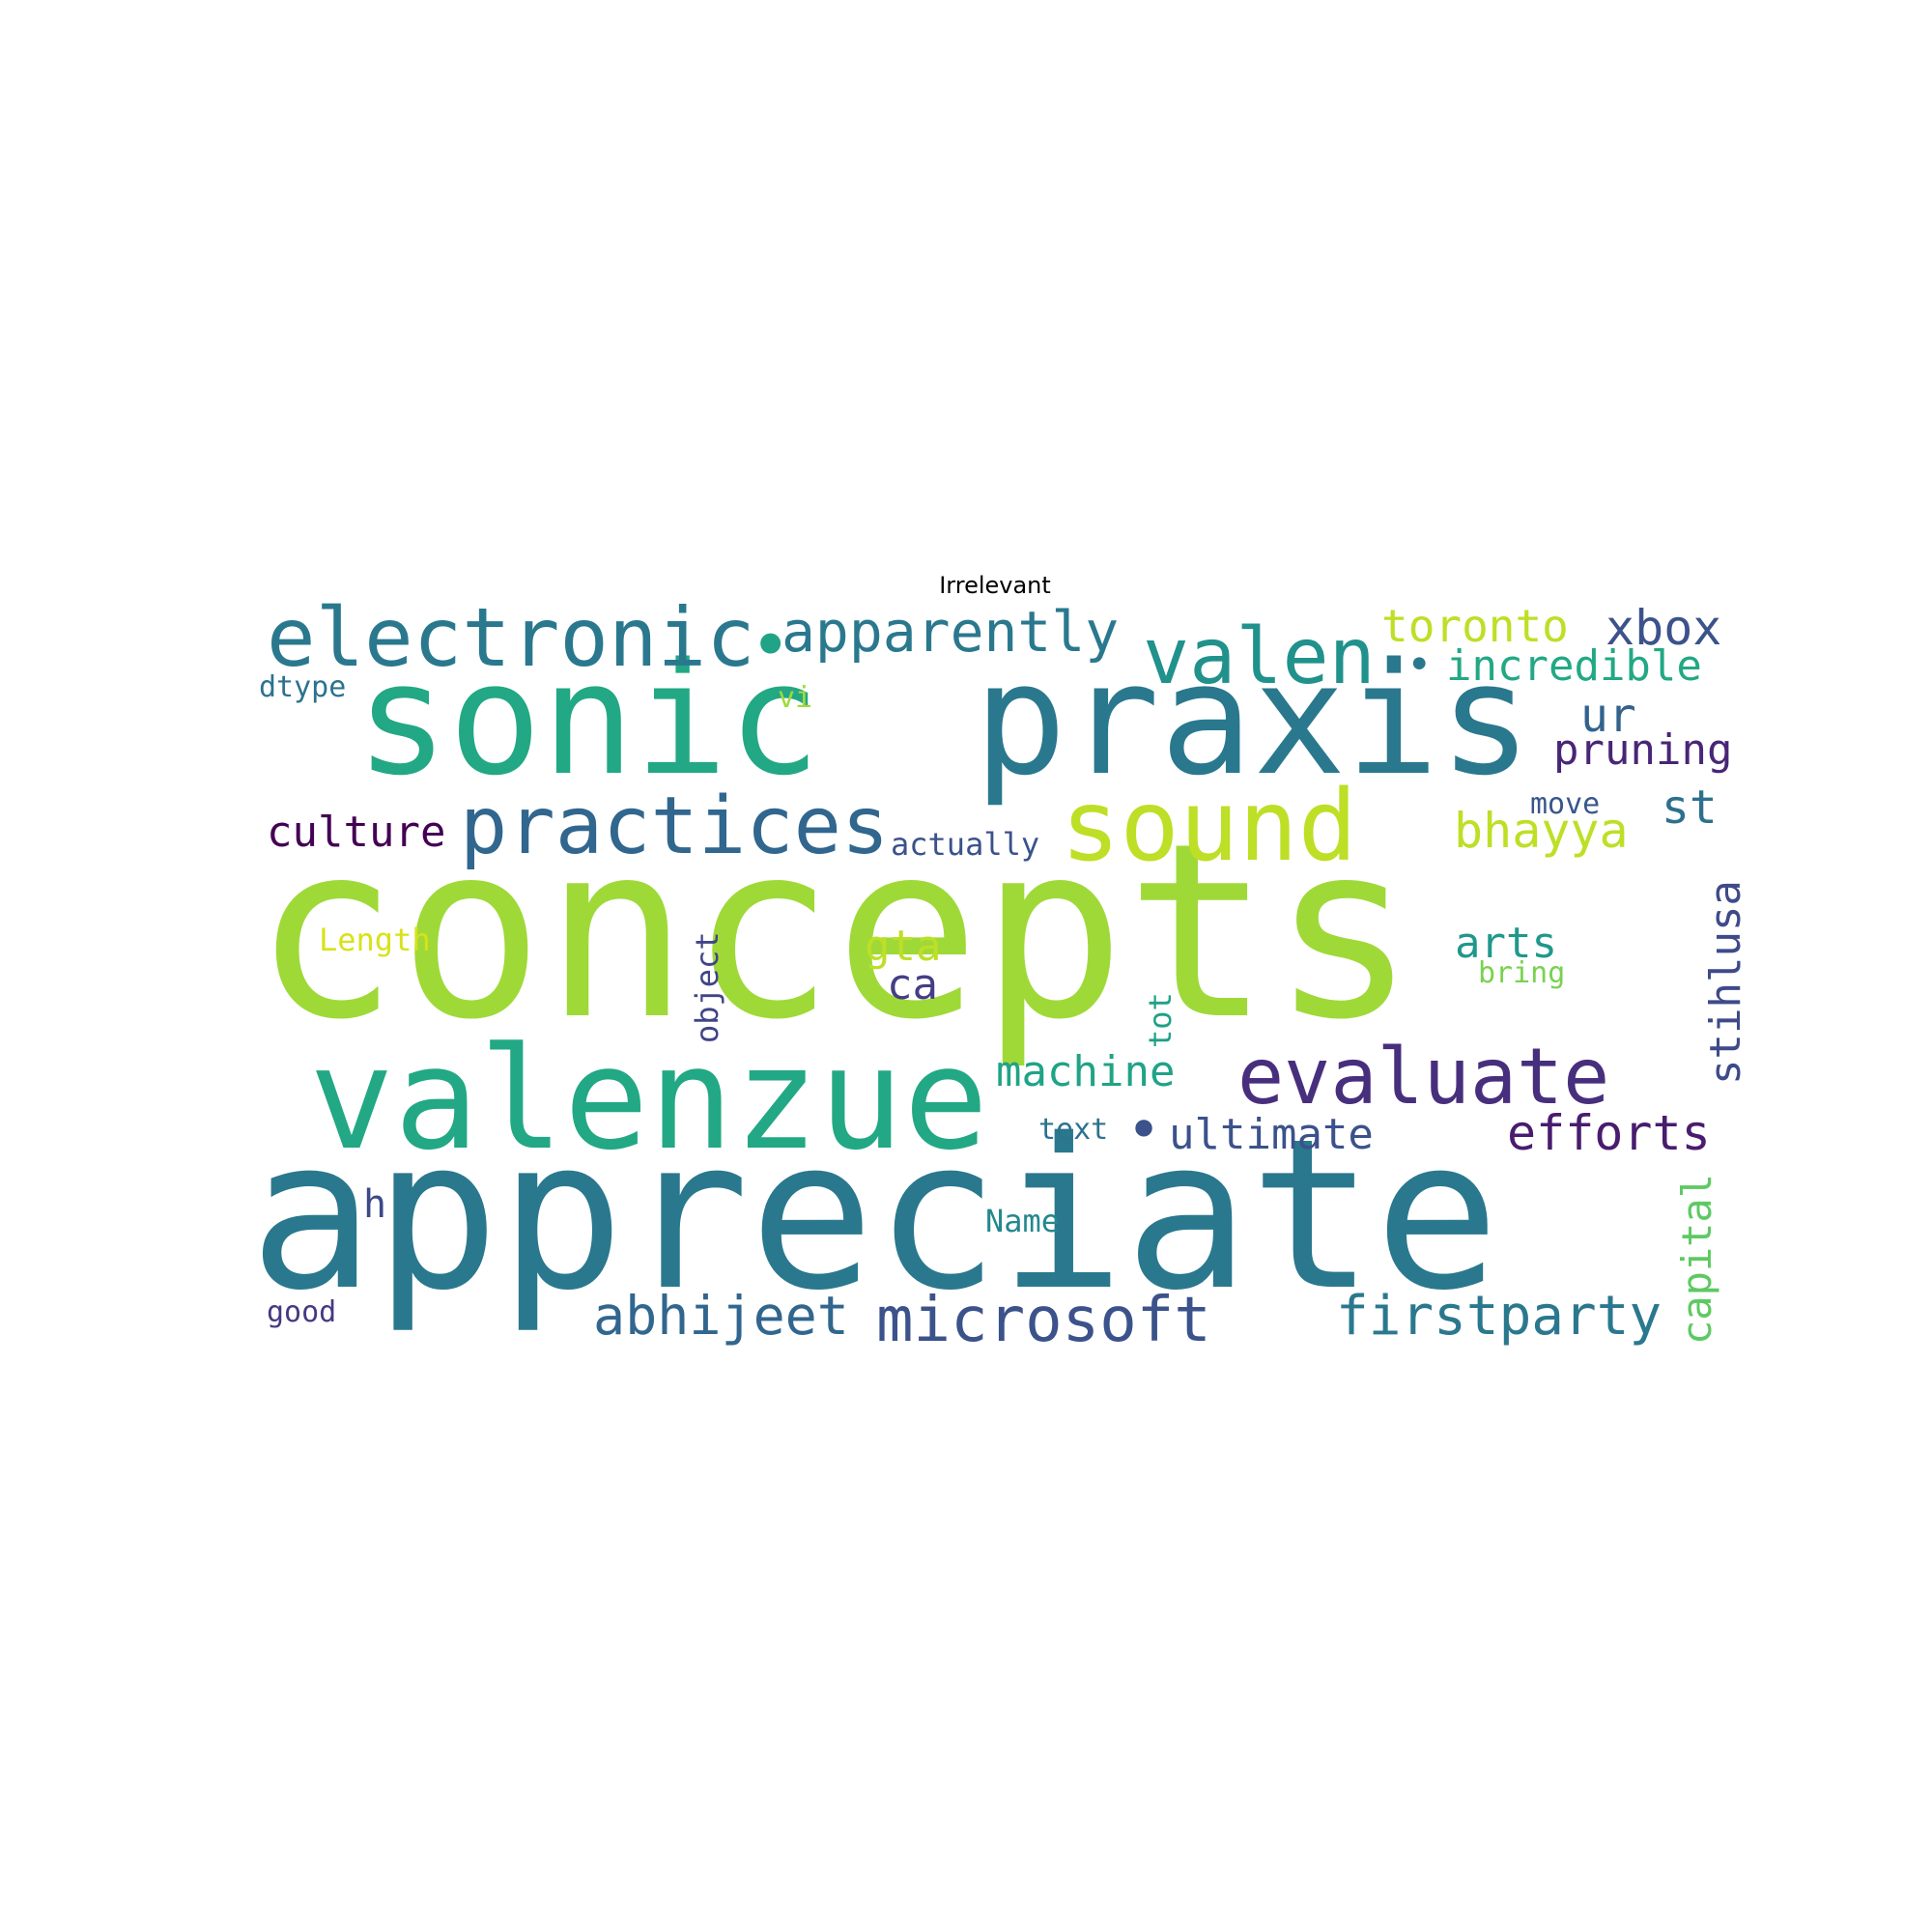 The image size is (1932, 1932). Describe the element at coordinates (903, 946) in the screenshot. I see `word-gta: gta` at that location.